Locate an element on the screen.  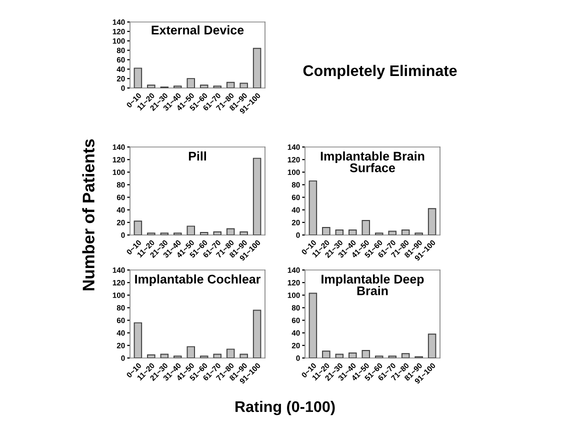
x-axis-title: Rating (0-100) is located at coordinates (285, 408).